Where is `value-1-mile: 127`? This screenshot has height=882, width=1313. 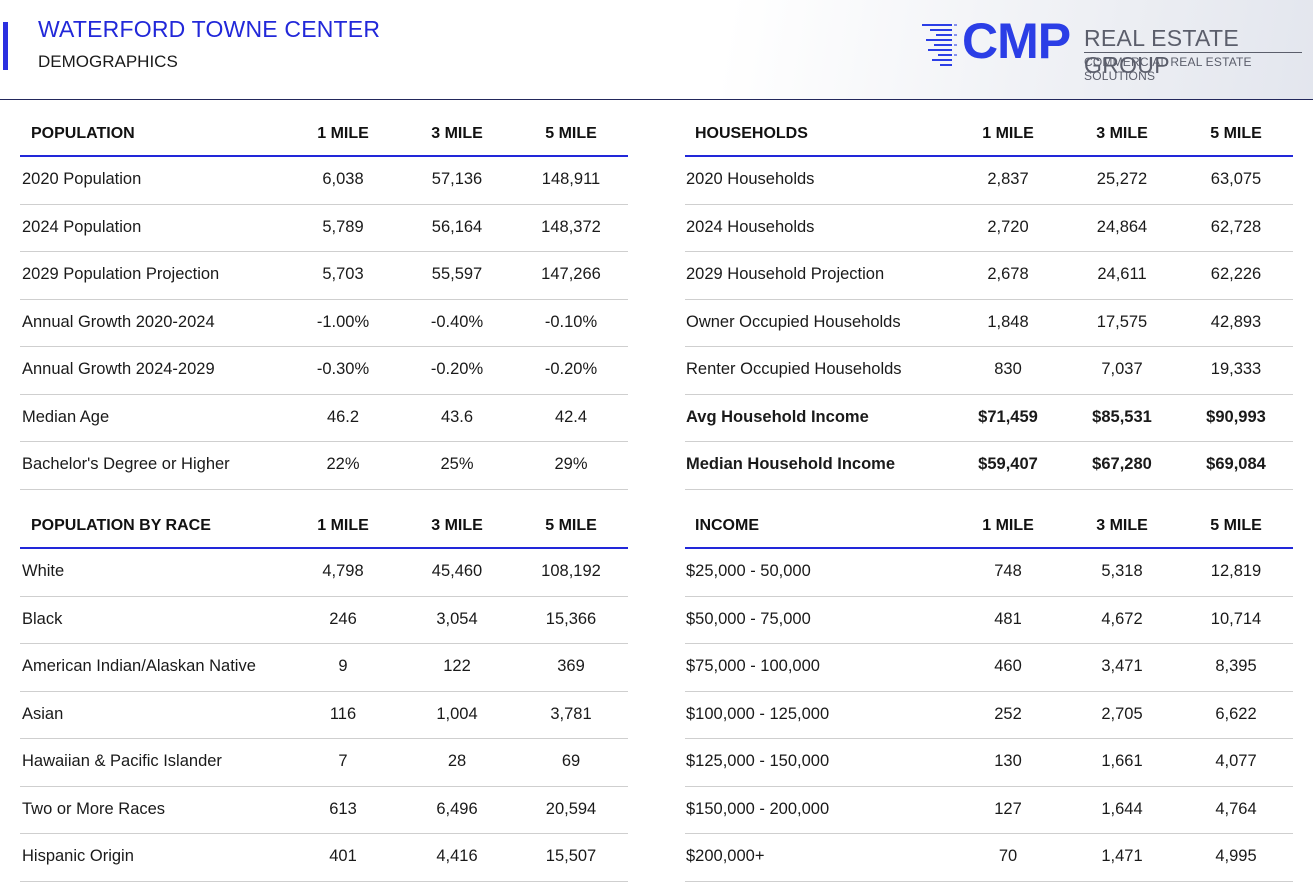
value-1-mile: 127 is located at coordinates (1008, 808).